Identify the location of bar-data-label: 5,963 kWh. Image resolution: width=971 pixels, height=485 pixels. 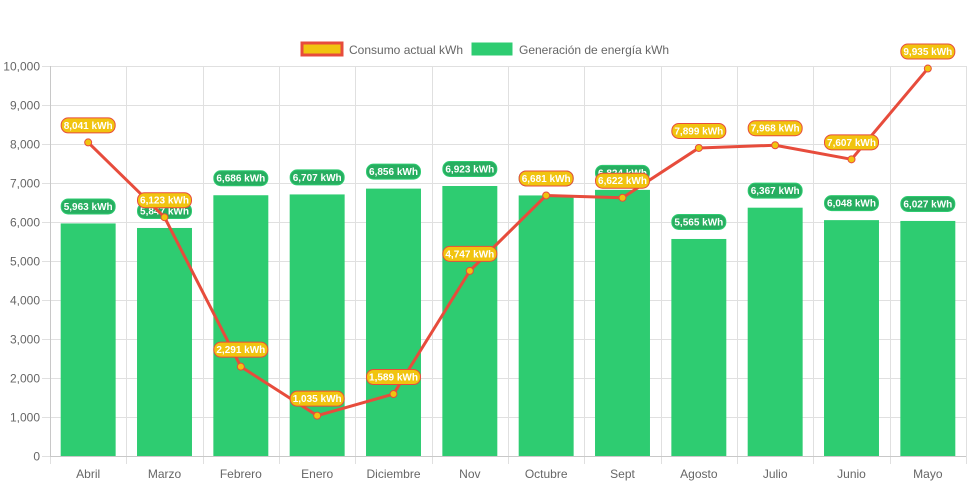
(88, 206).